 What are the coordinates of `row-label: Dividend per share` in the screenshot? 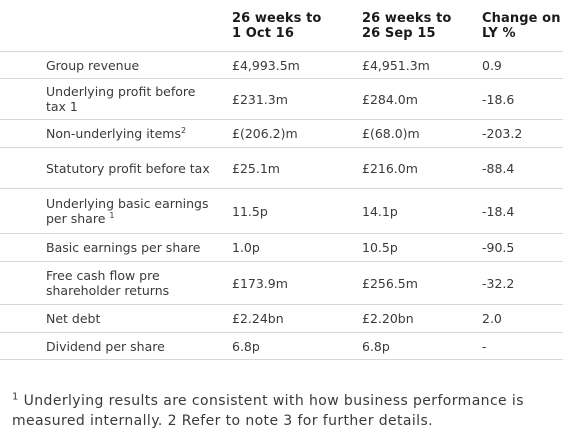 It's located at (105, 346).